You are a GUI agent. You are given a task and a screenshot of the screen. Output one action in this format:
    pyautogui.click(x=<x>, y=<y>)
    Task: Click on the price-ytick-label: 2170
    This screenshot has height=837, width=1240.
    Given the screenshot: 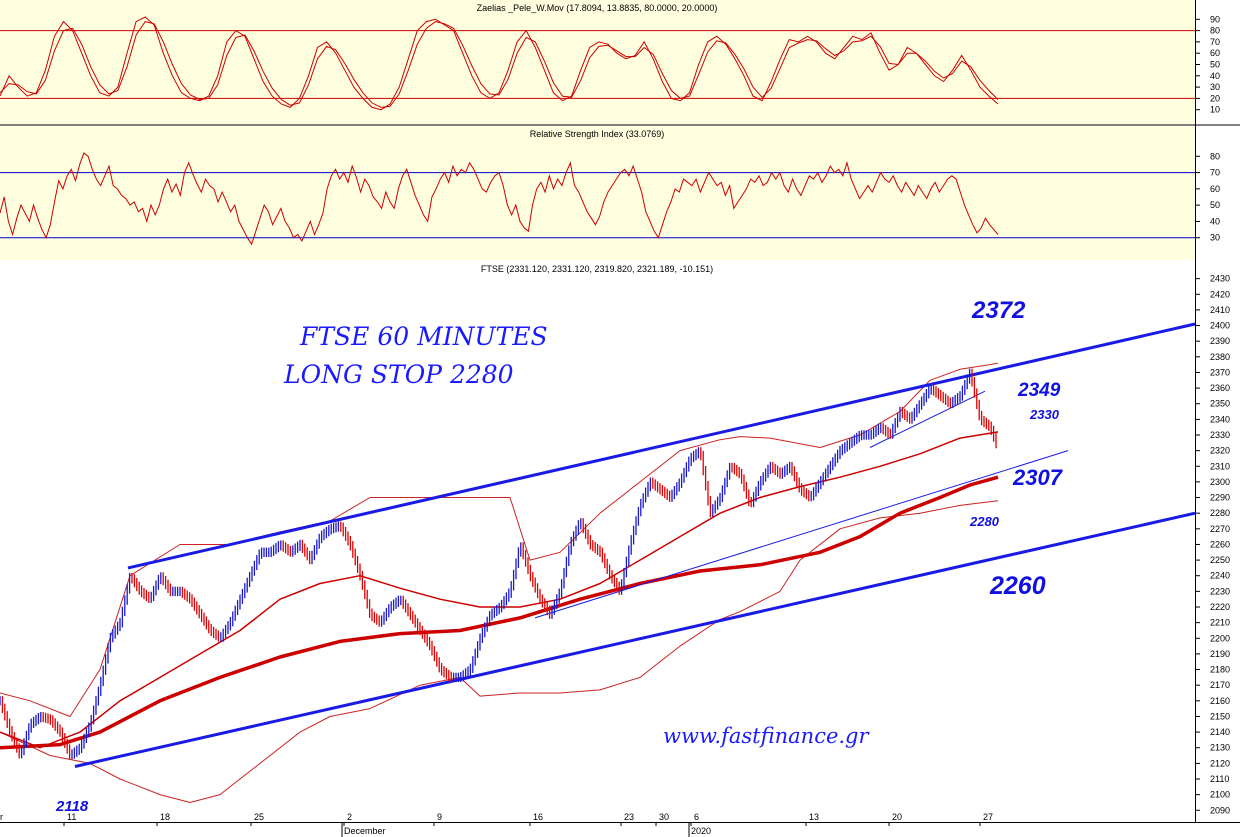 What is the action you would take?
    pyautogui.click(x=1220, y=685)
    